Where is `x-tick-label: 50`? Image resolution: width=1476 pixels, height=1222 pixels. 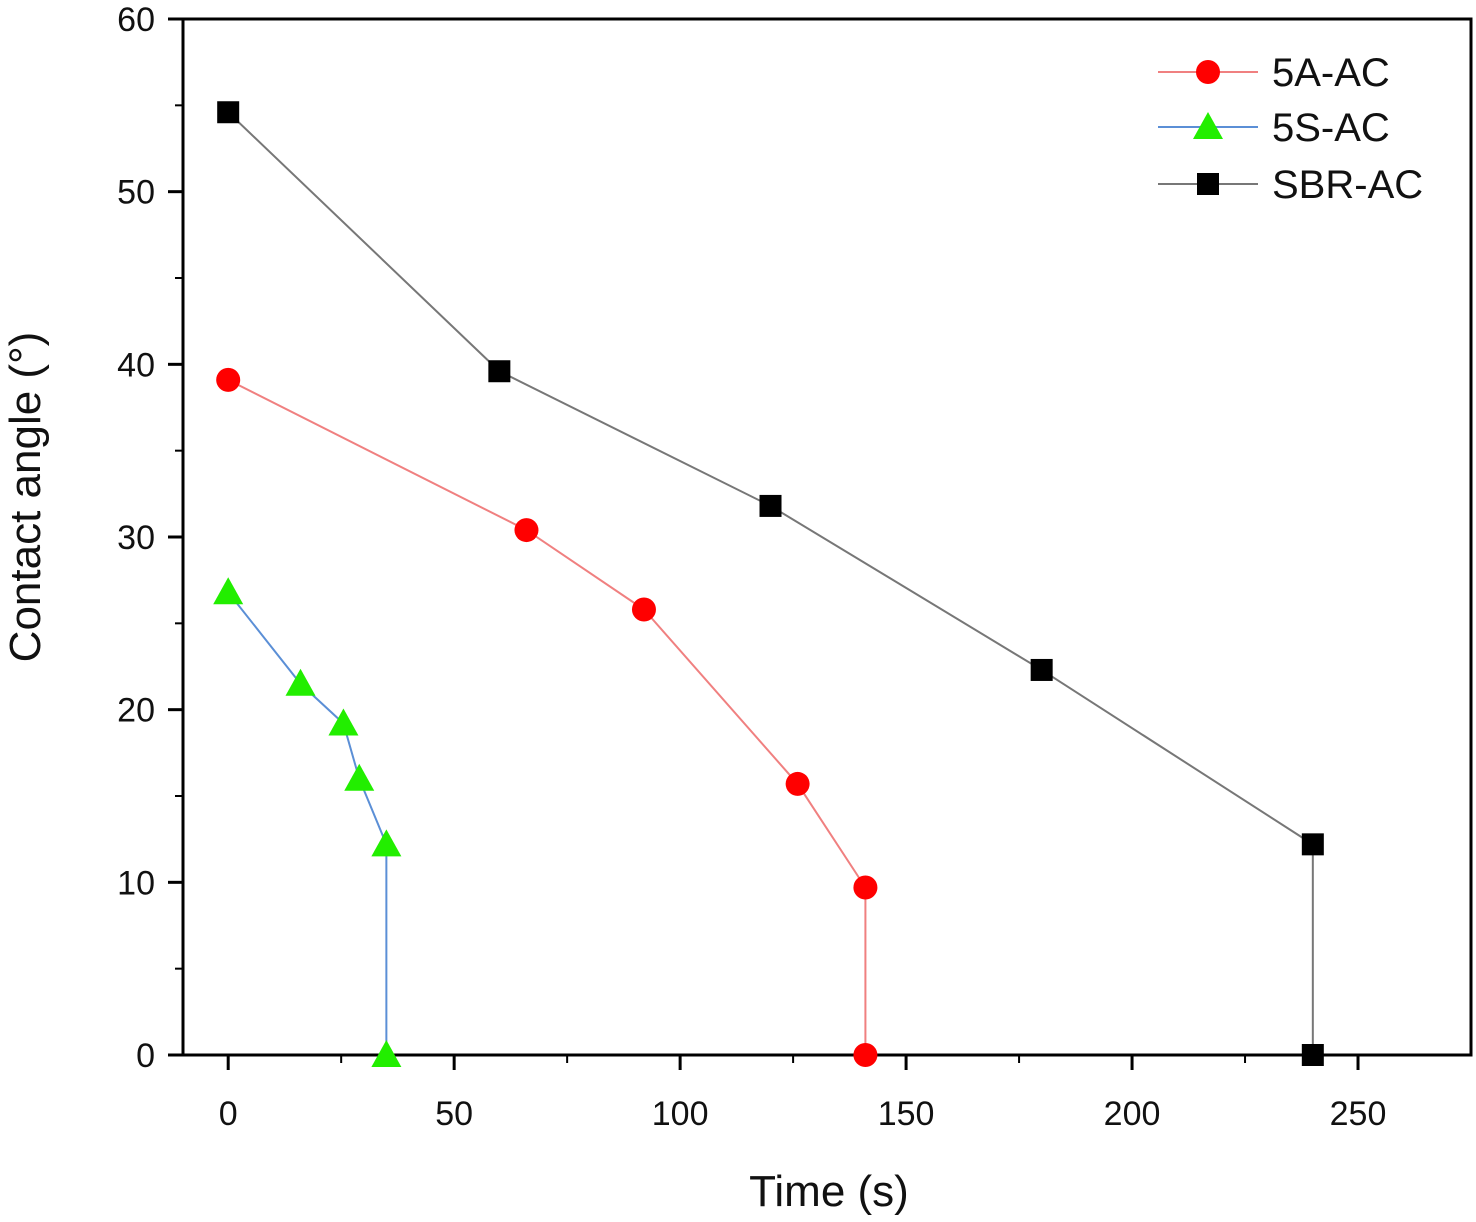
x-tick-label: 50 is located at coordinates (454, 1114).